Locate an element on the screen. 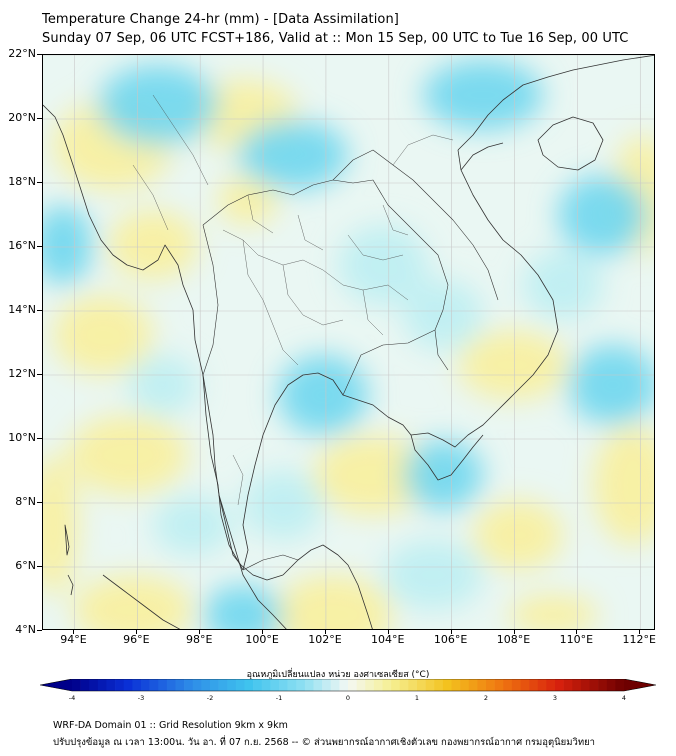  colorbar-outline is located at coordinates (348, 685).